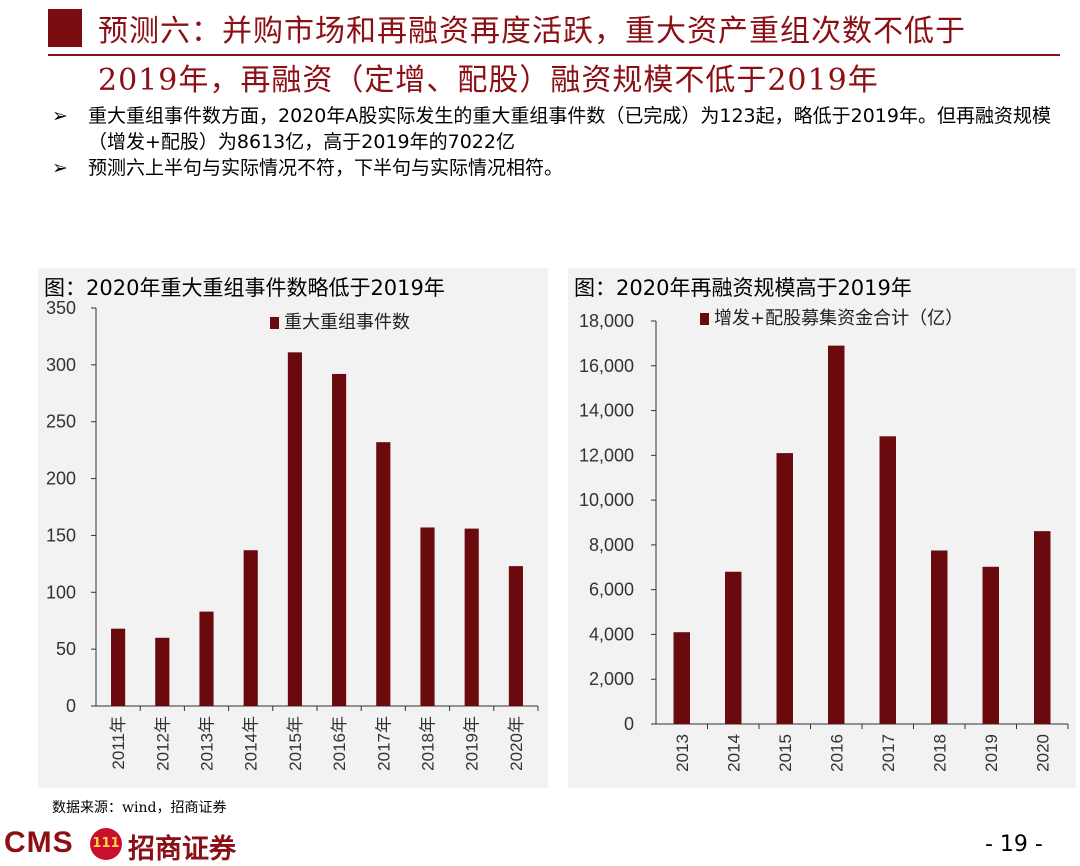 This screenshot has height=866, width=1080. What do you see at coordinates (61, 422) in the screenshot?
I see `y-tick-label: 250` at bounding box center [61, 422].